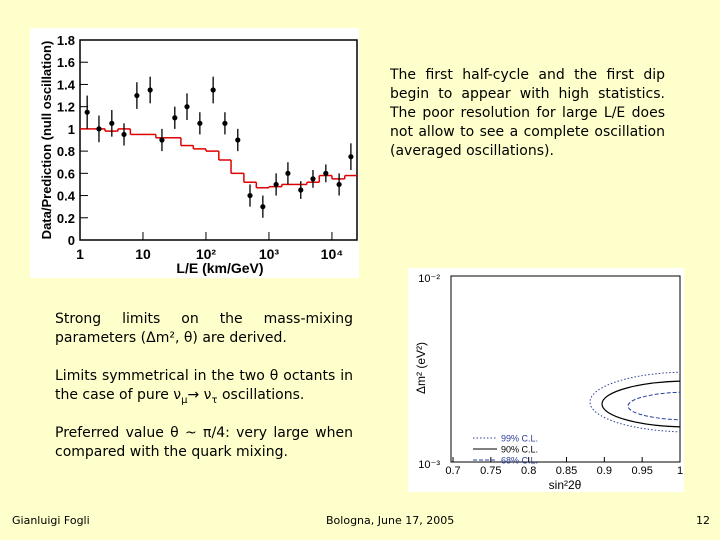  I want to click on x-tick-label: 0.9, so click(604, 471).